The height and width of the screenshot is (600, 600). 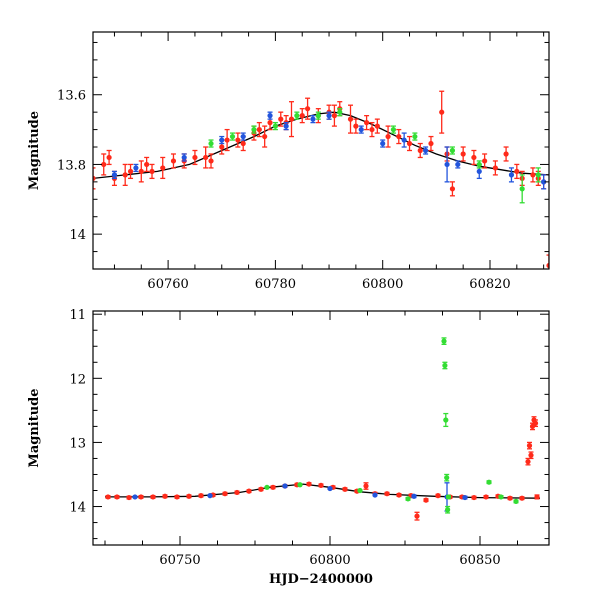 I want to click on x-tick-label: 60820, so click(x=489, y=284).